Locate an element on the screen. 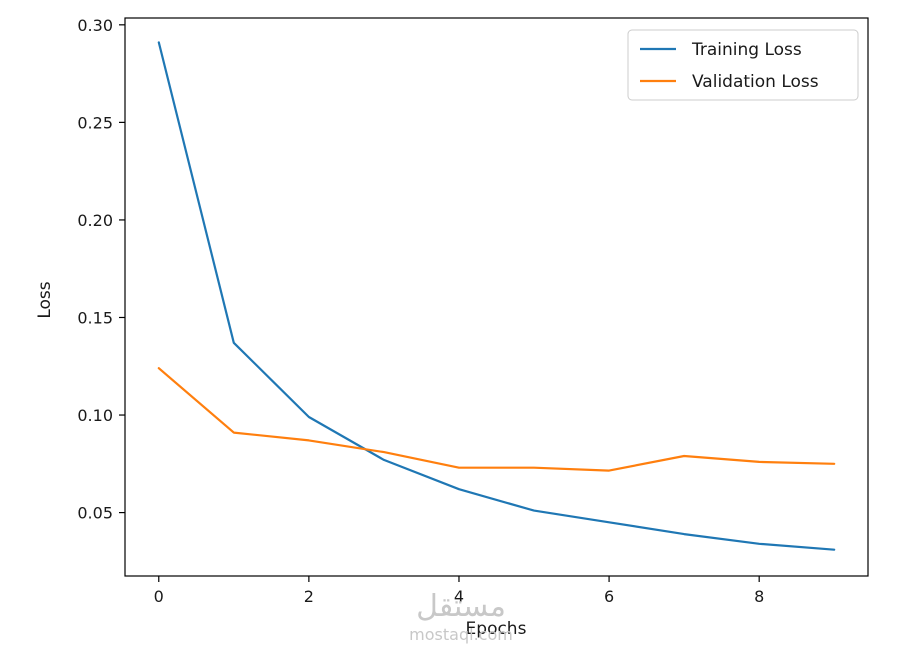 The width and height of the screenshot is (922, 660). legend-entry-label: Training Loss is located at coordinates (746, 50).